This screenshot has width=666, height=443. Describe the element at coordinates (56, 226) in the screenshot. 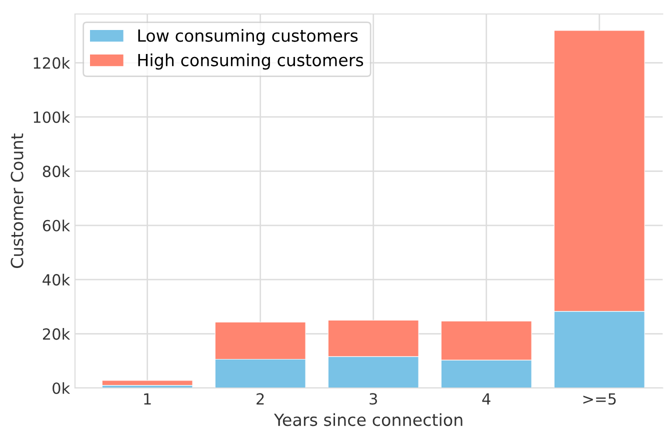

I see `y-tick-label: 60k` at that location.